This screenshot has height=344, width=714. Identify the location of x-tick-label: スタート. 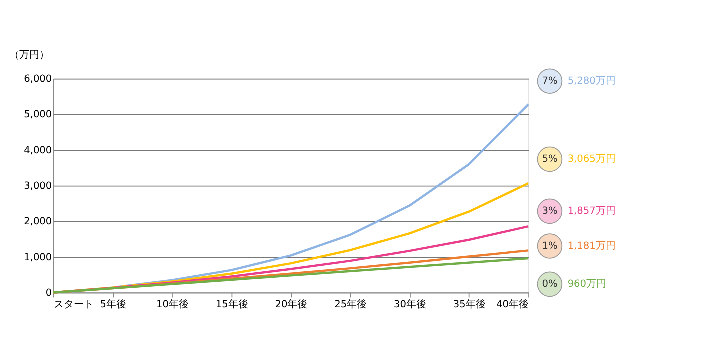
(74, 305).